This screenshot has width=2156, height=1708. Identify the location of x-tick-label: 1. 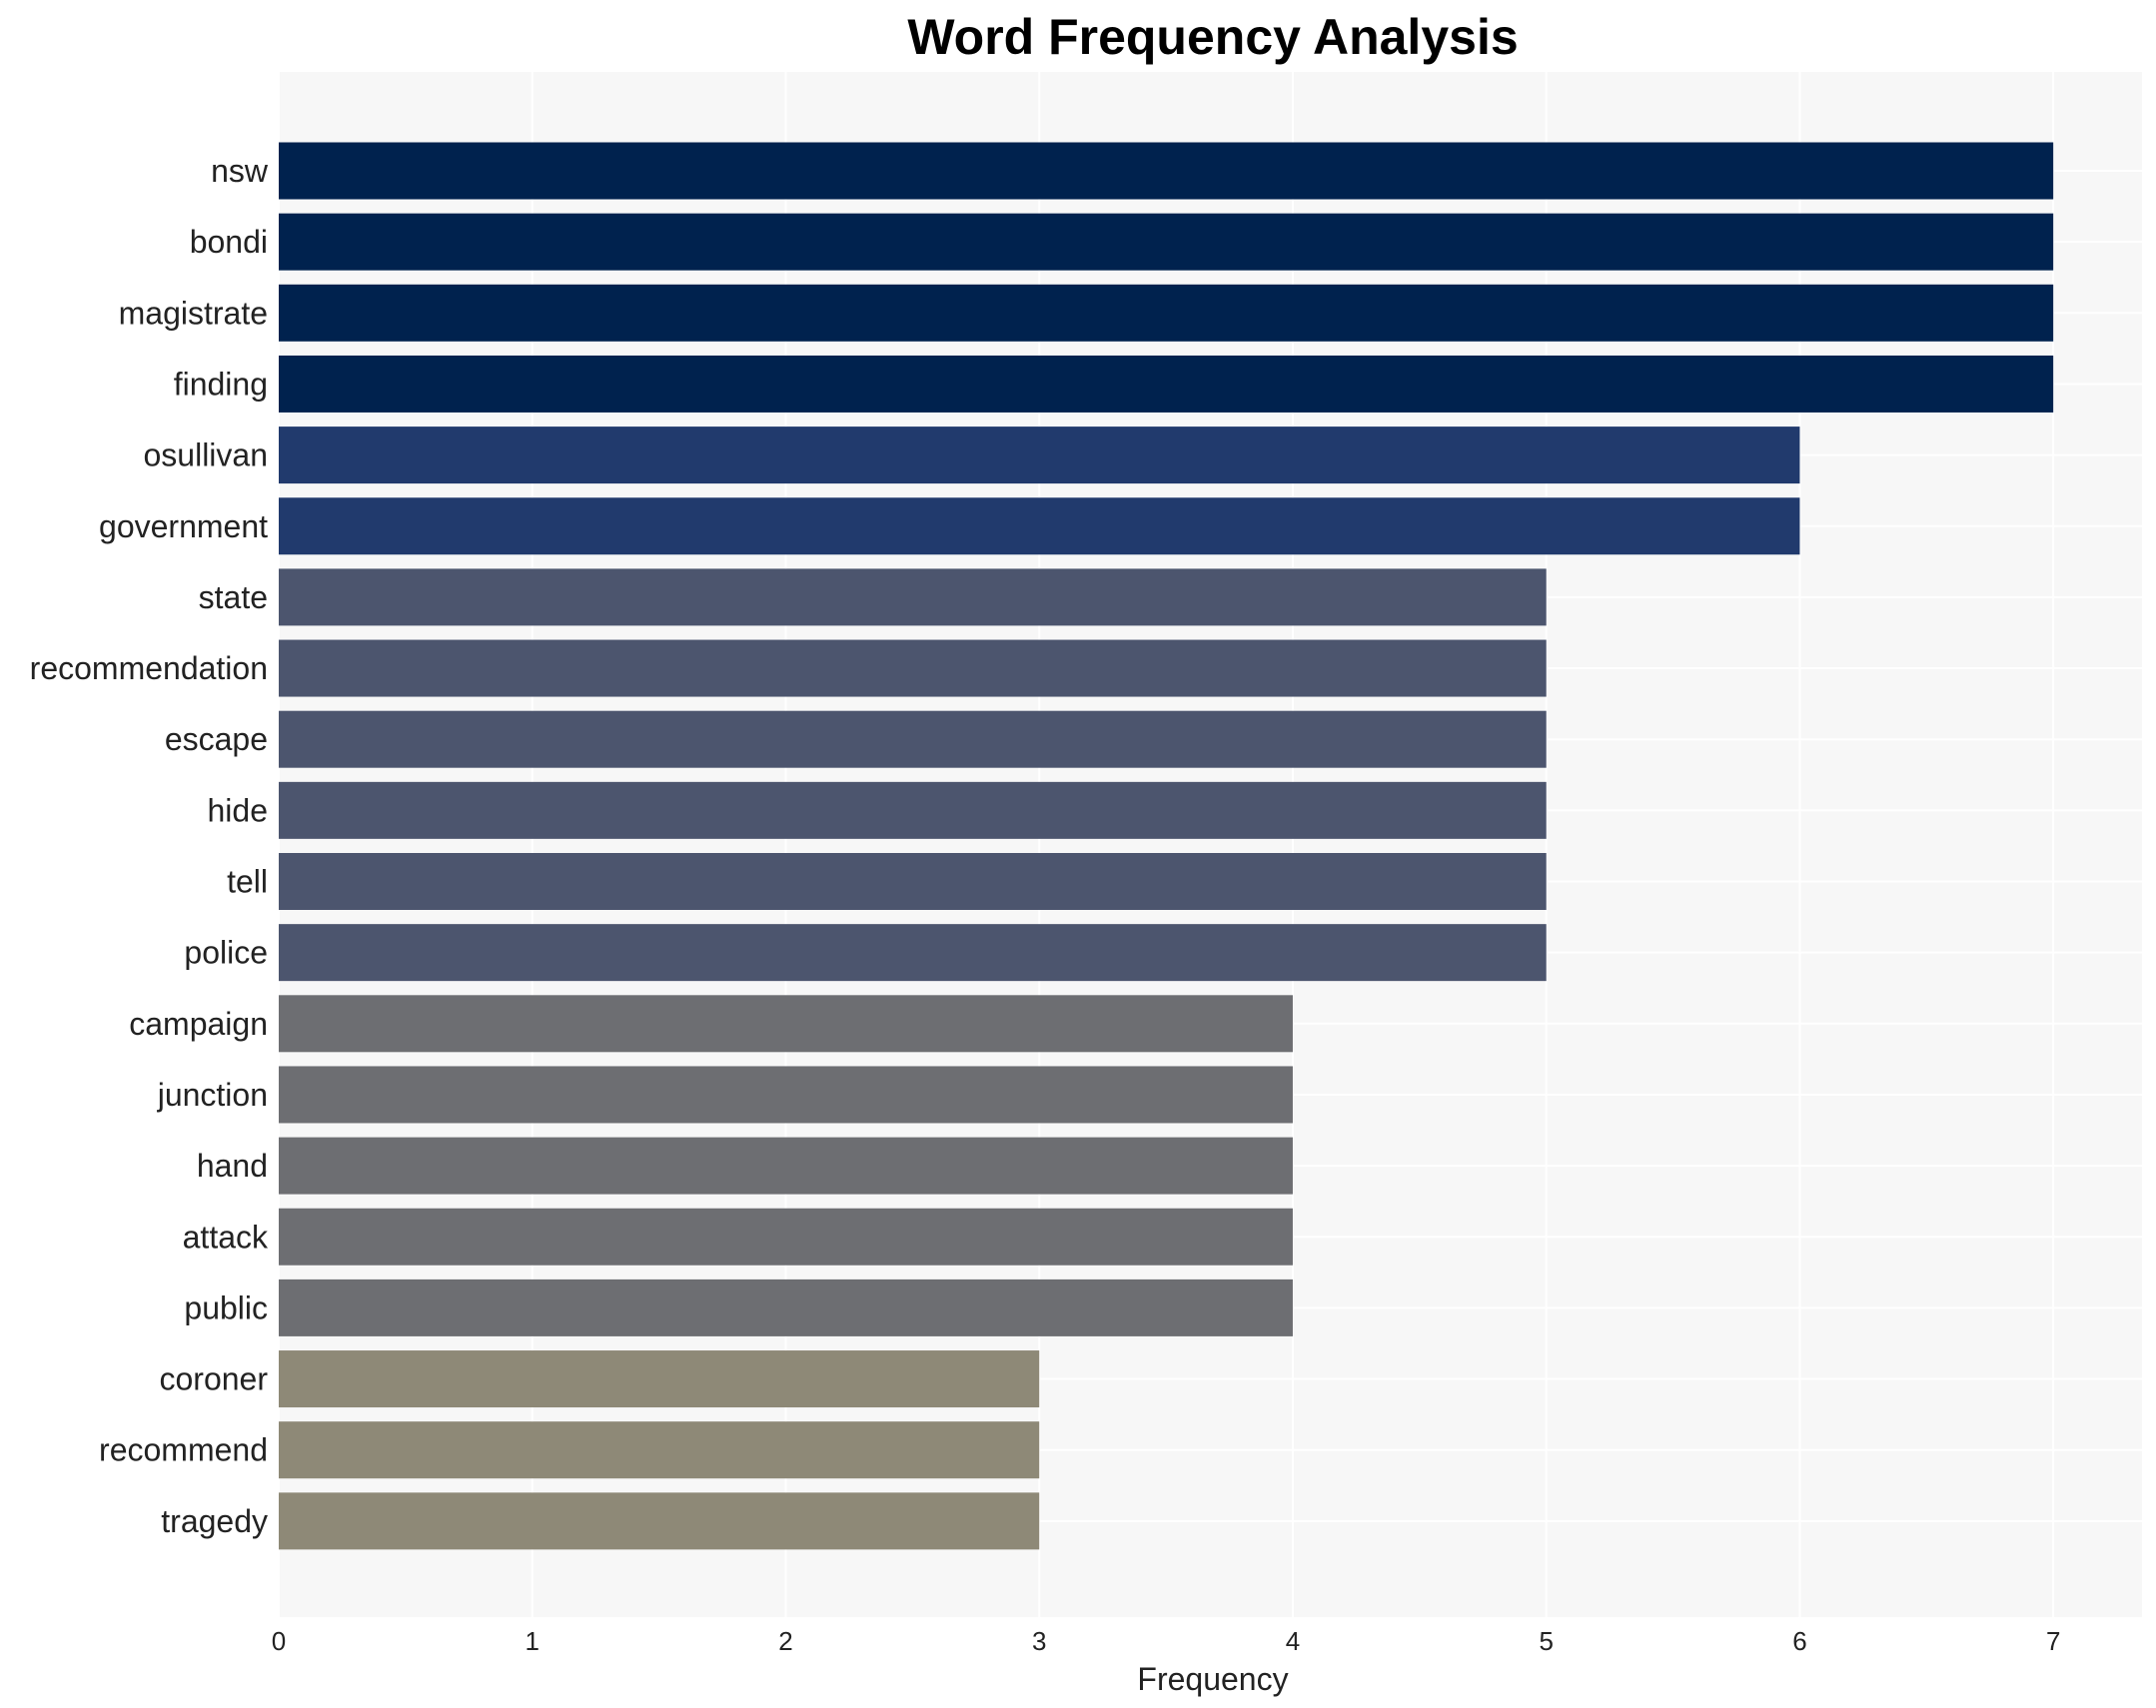
(532, 1641).